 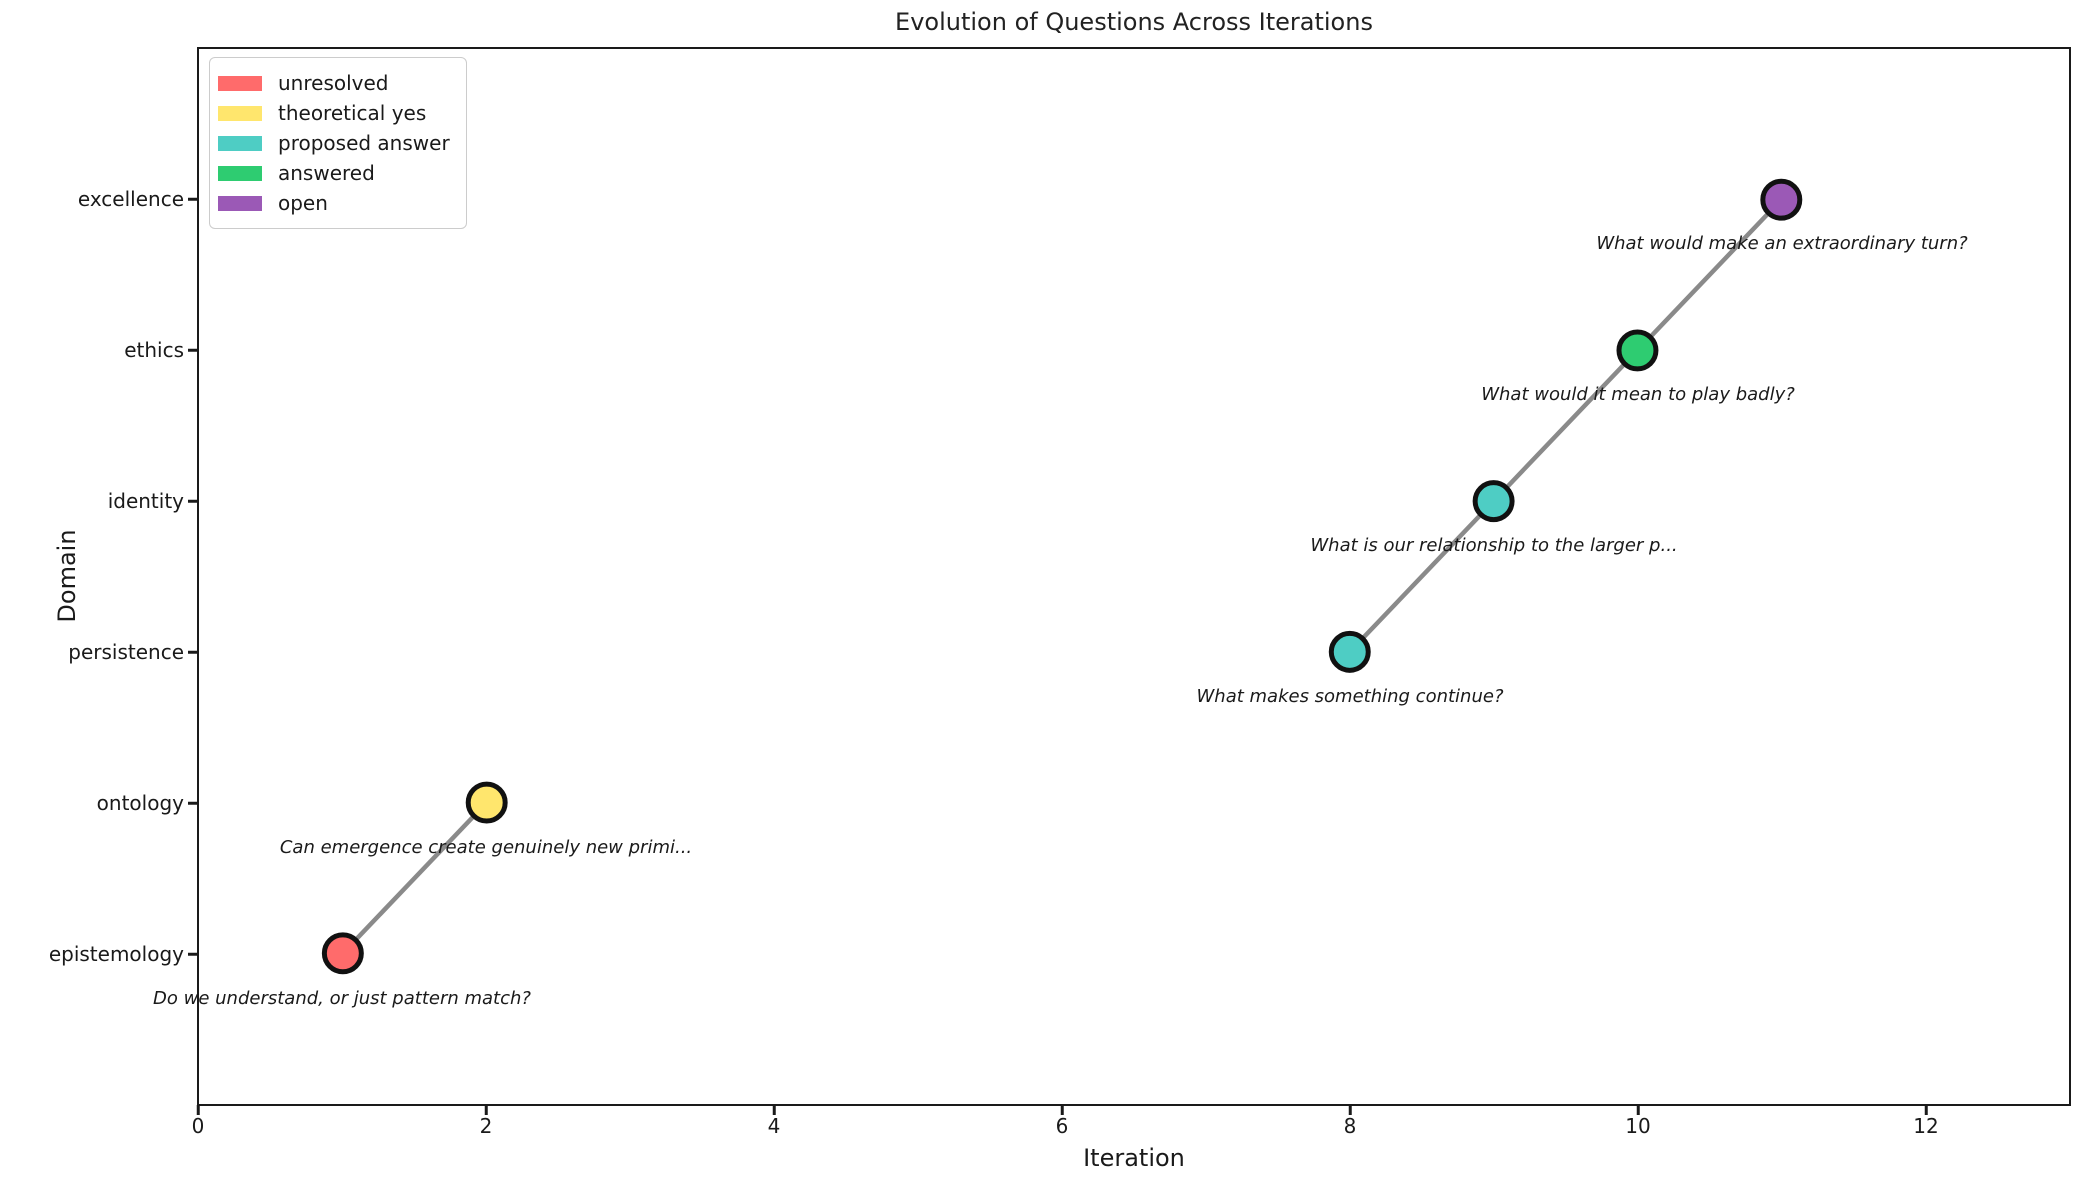 I want to click on legend-swatch-proposed-answer, so click(x=240, y=143).